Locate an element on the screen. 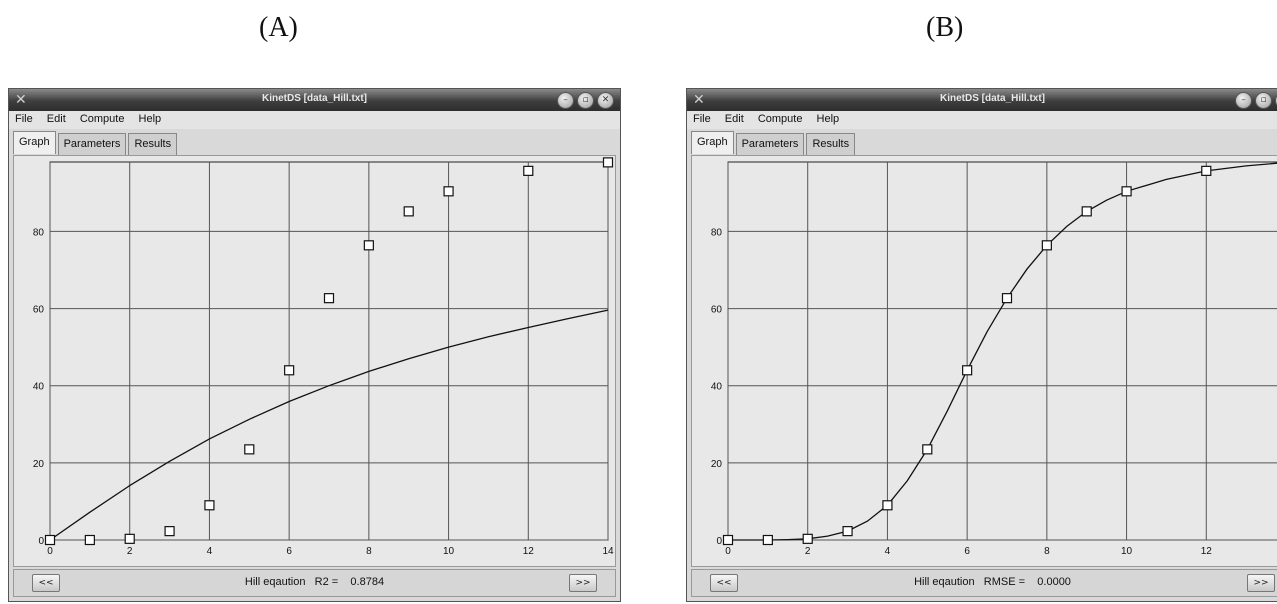  metric-value: 0.8784 is located at coordinates (367, 582).